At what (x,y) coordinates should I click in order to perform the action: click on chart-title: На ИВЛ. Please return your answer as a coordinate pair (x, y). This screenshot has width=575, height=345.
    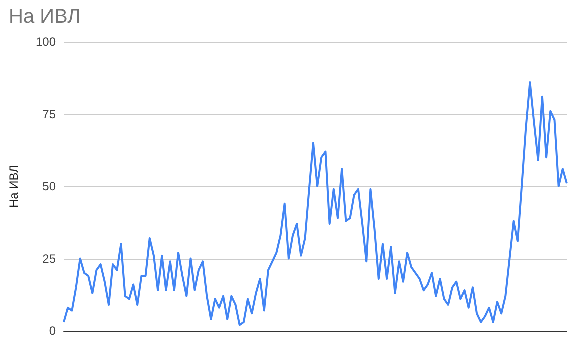
    Looking at the image, I should click on (45, 17).